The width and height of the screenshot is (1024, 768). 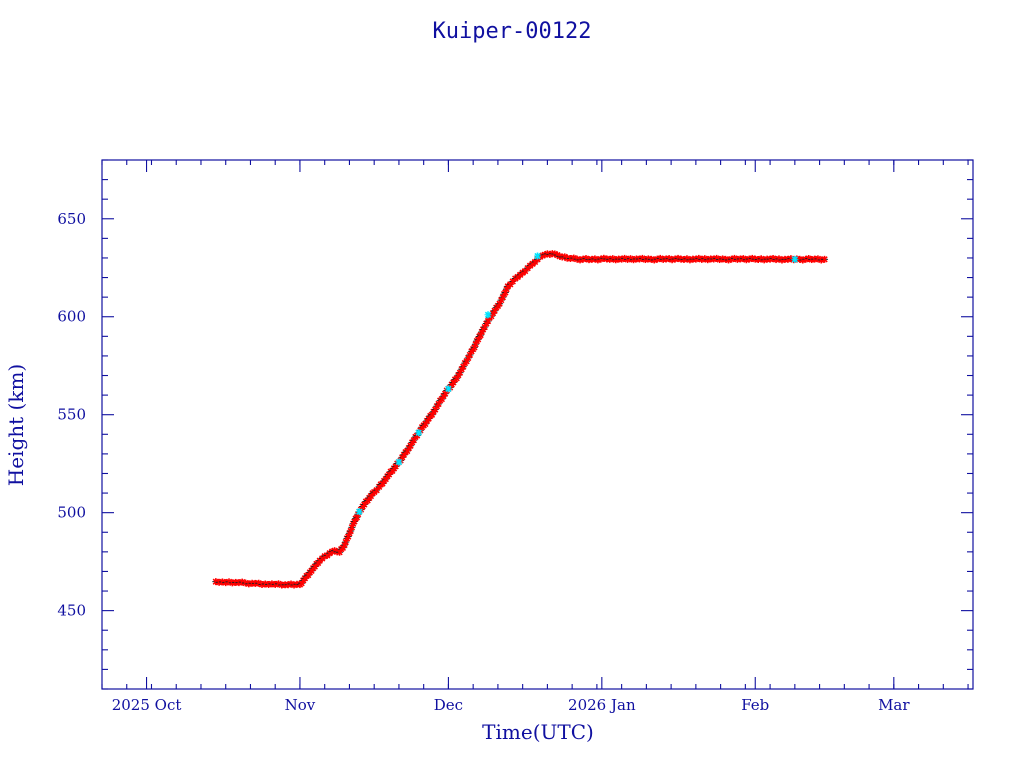 What do you see at coordinates (511, 705) in the screenshot?
I see `x-axis-tick-labels: 2025 Oct Nov Dec 2026 Jan Feb Mar` at bounding box center [511, 705].